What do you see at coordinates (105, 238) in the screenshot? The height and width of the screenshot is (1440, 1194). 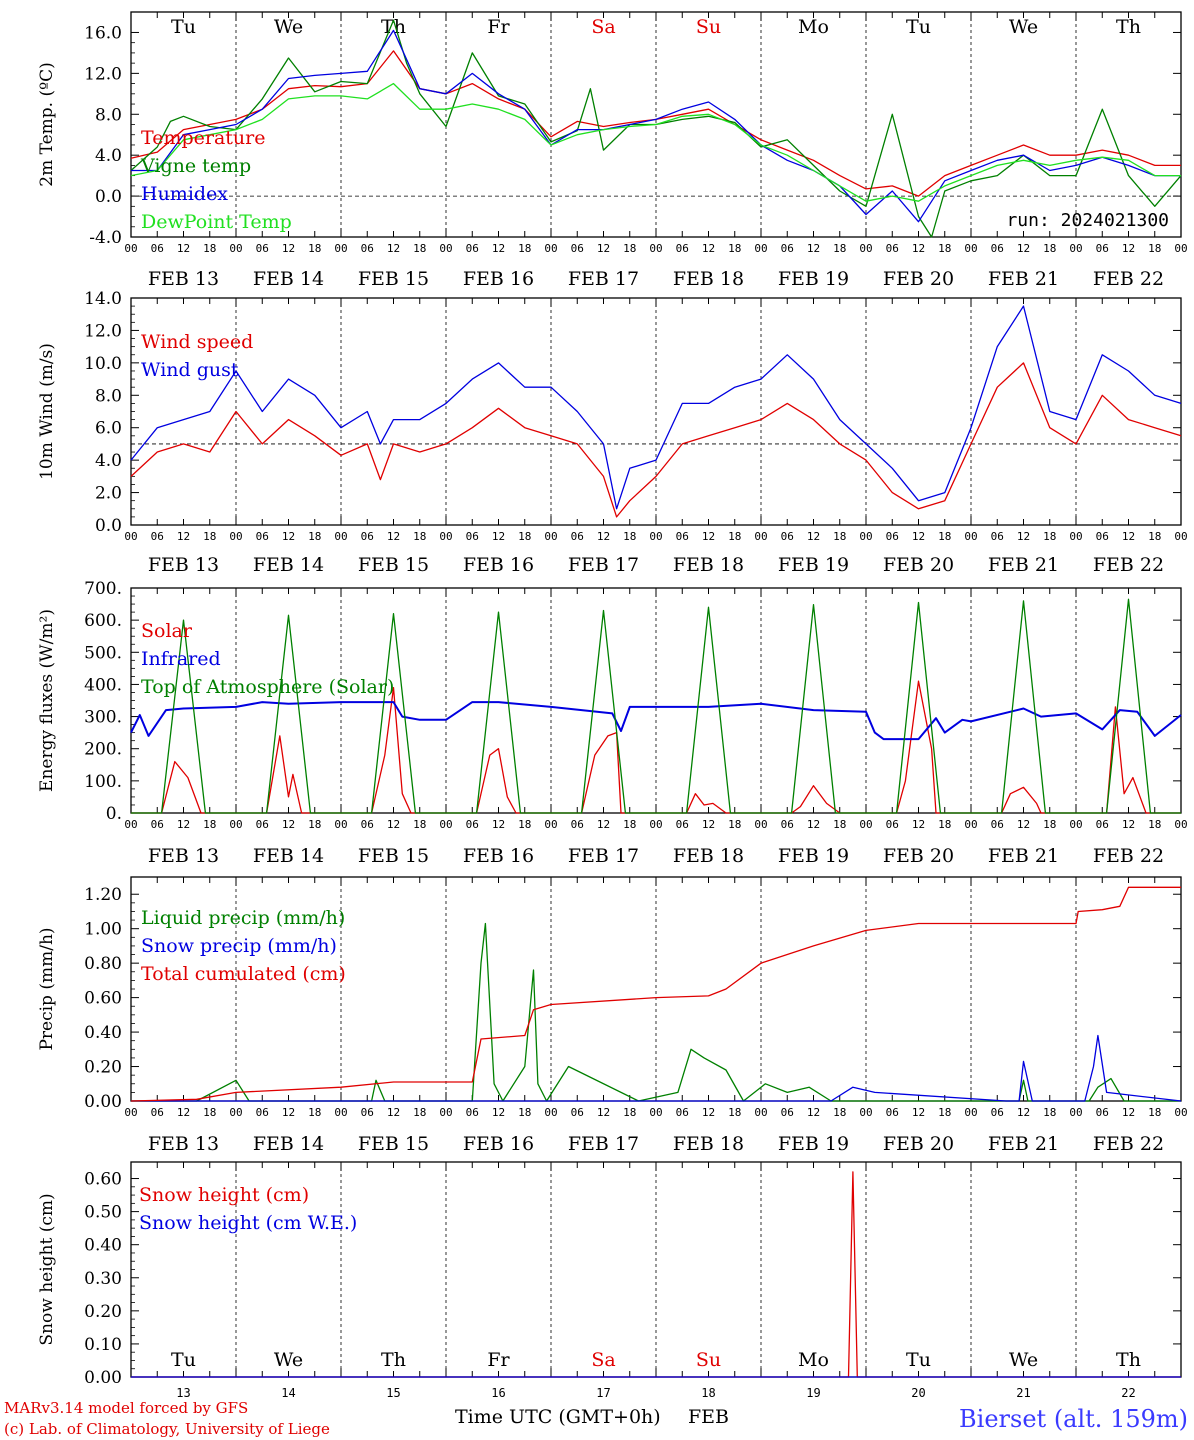 I see `y-tick-label: -4.0` at bounding box center [105, 238].